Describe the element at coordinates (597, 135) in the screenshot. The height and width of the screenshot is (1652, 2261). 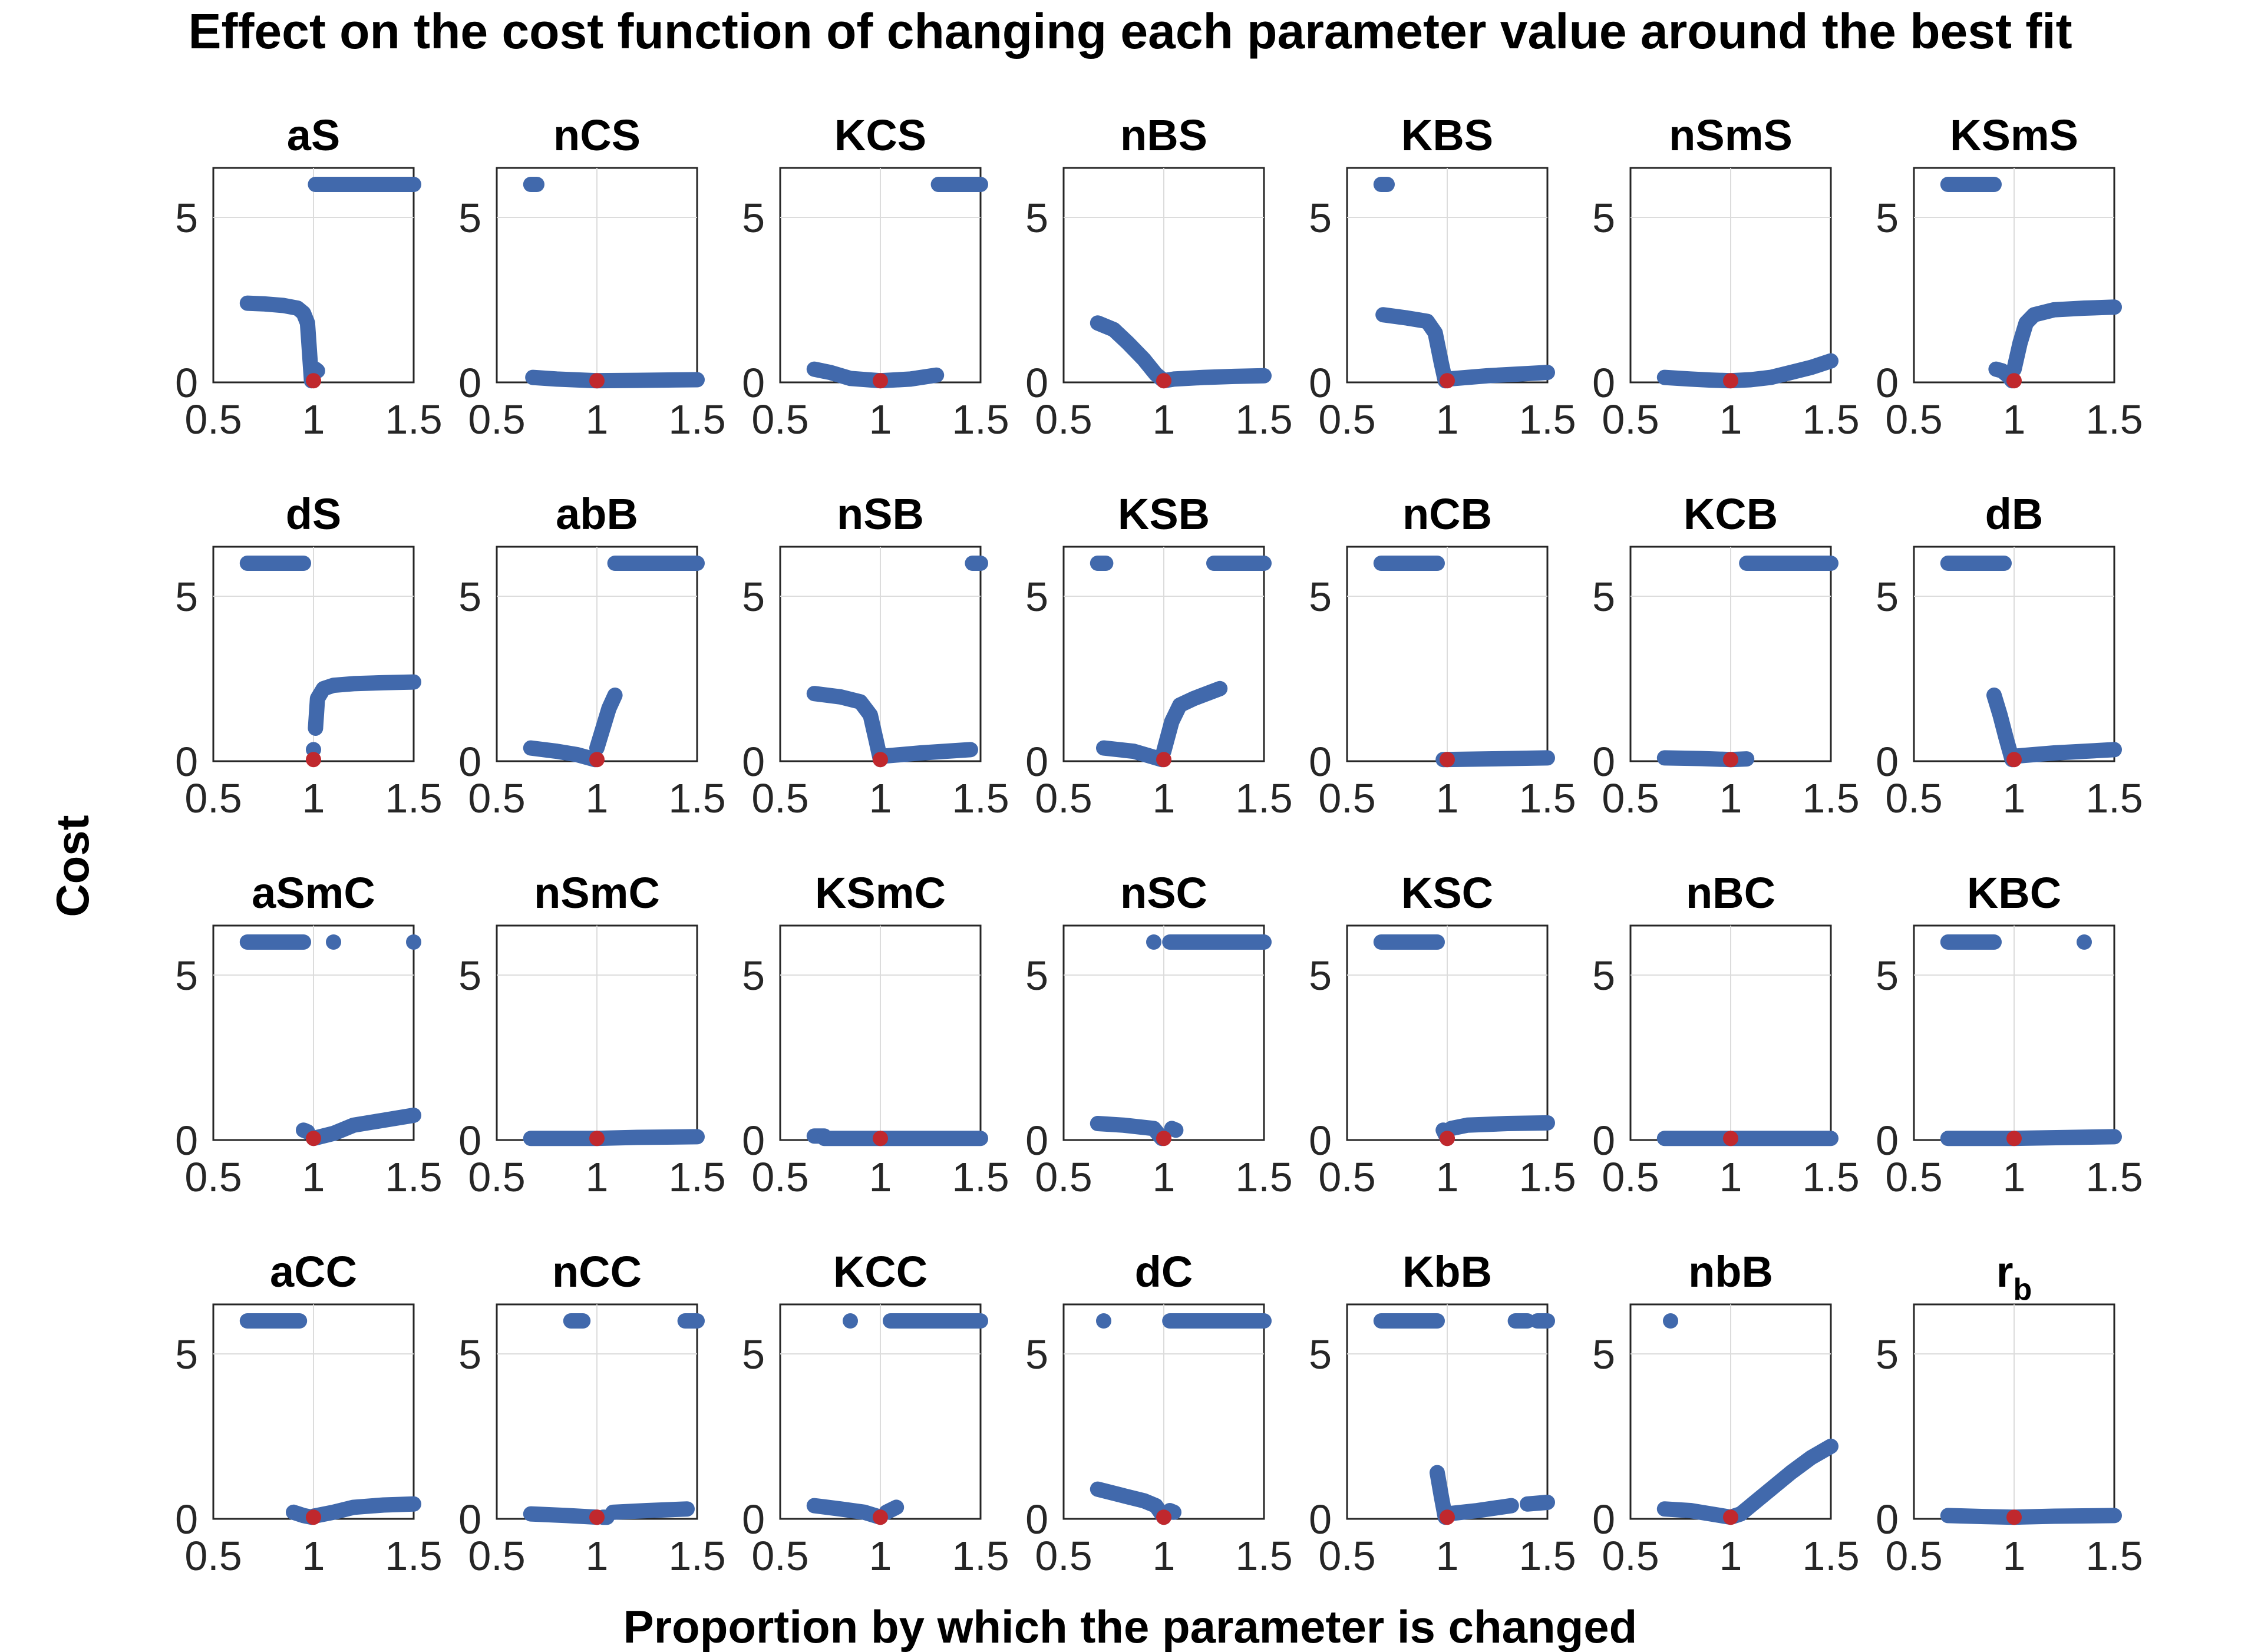
I see `panel-title: nCS` at that location.